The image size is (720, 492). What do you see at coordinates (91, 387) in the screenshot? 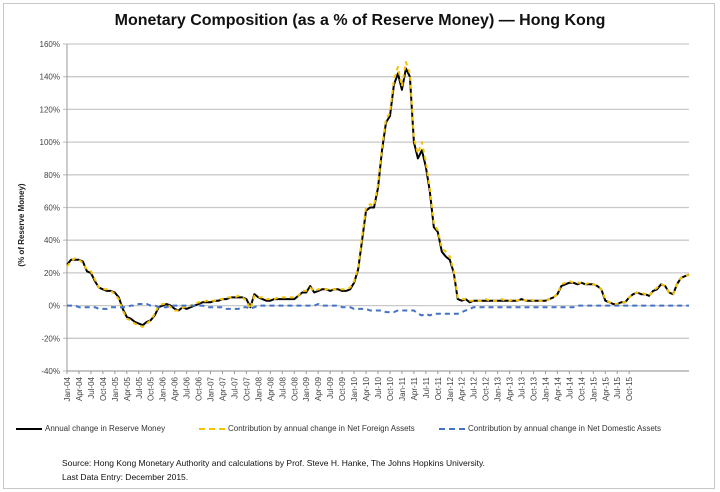
I see `x-tick-label: Jul-04` at bounding box center [91, 387].